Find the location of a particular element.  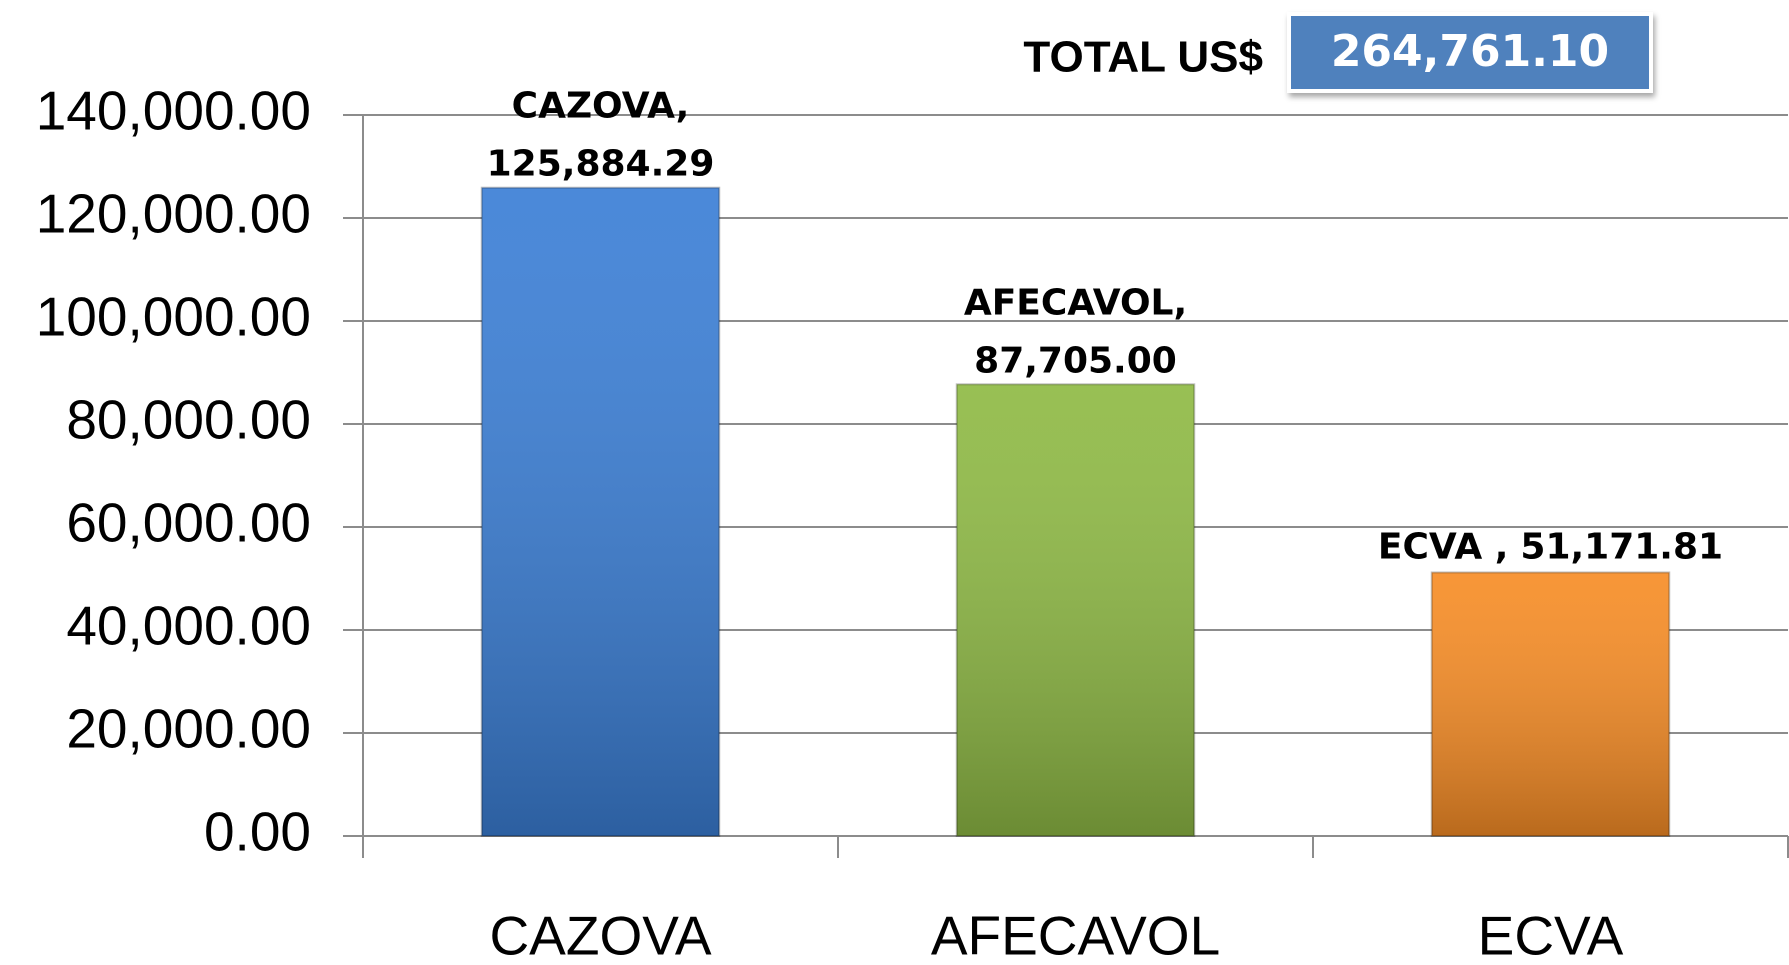

data-label-value: 125,884.29 is located at coordinates (601, 164).